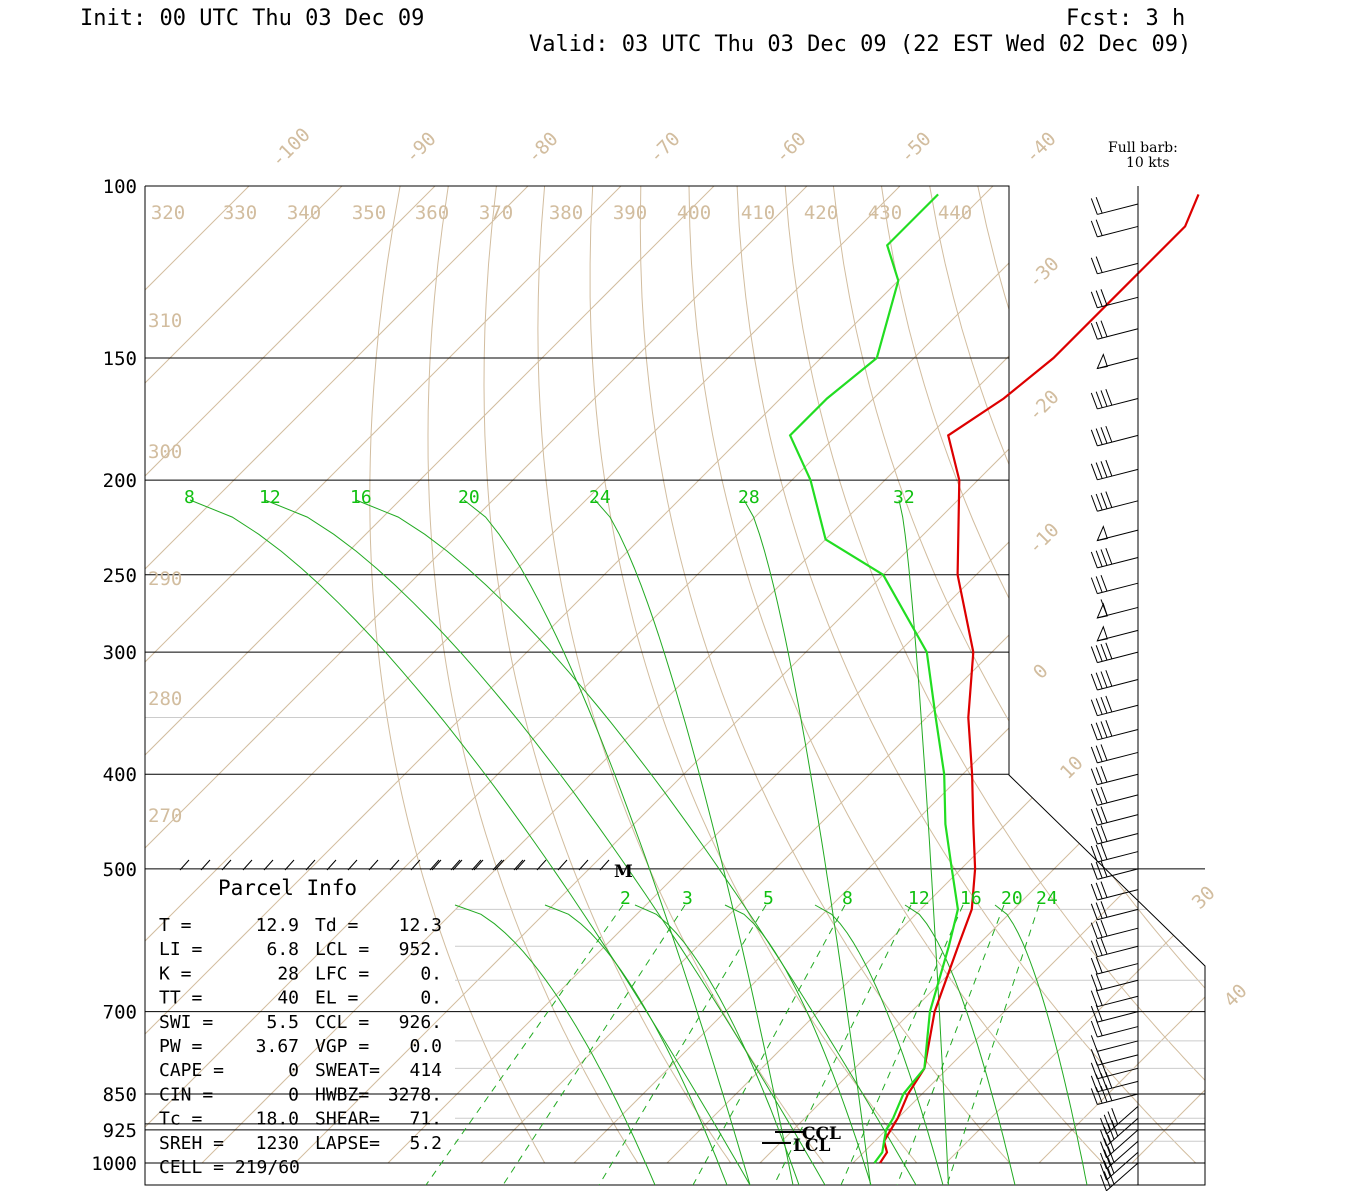  I want to click on barb-legend-line1: Full barb:, so click(1143, 148).